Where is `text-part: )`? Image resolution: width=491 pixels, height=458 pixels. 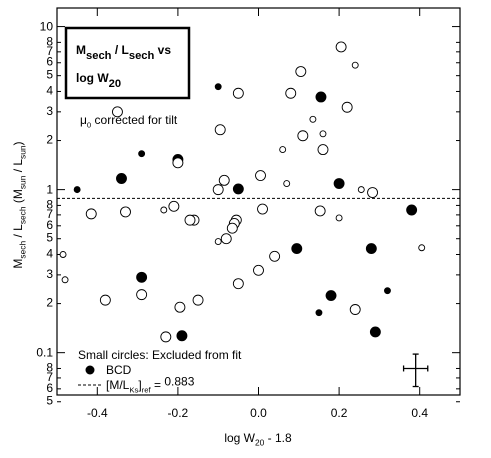
text-part: ) is located at coordinates (18, 143).